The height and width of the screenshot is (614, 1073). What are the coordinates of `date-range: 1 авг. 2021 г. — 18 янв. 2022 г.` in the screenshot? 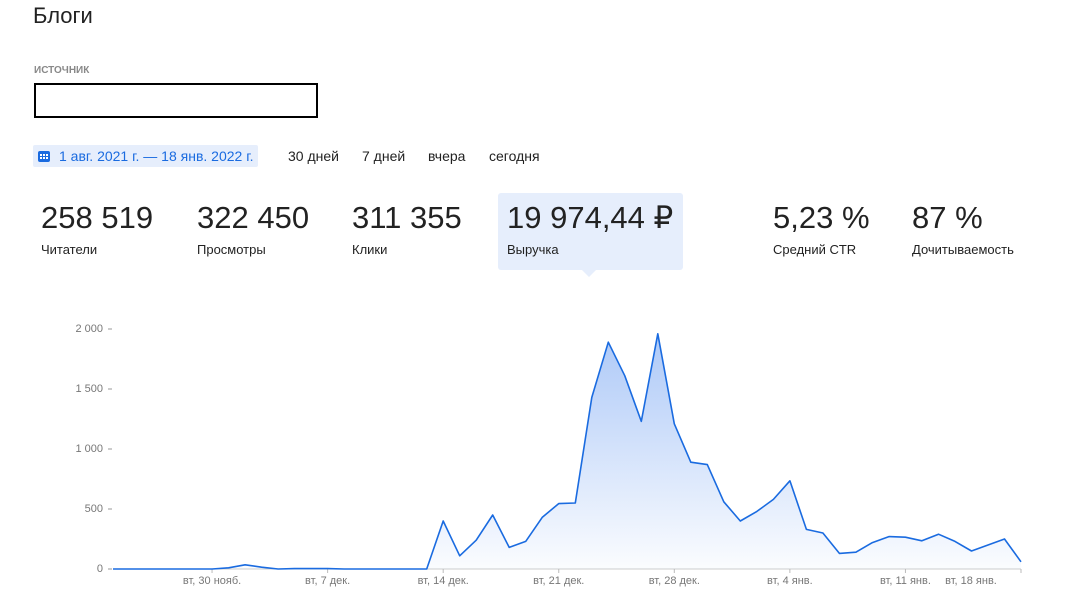 It's located at (145, 156).